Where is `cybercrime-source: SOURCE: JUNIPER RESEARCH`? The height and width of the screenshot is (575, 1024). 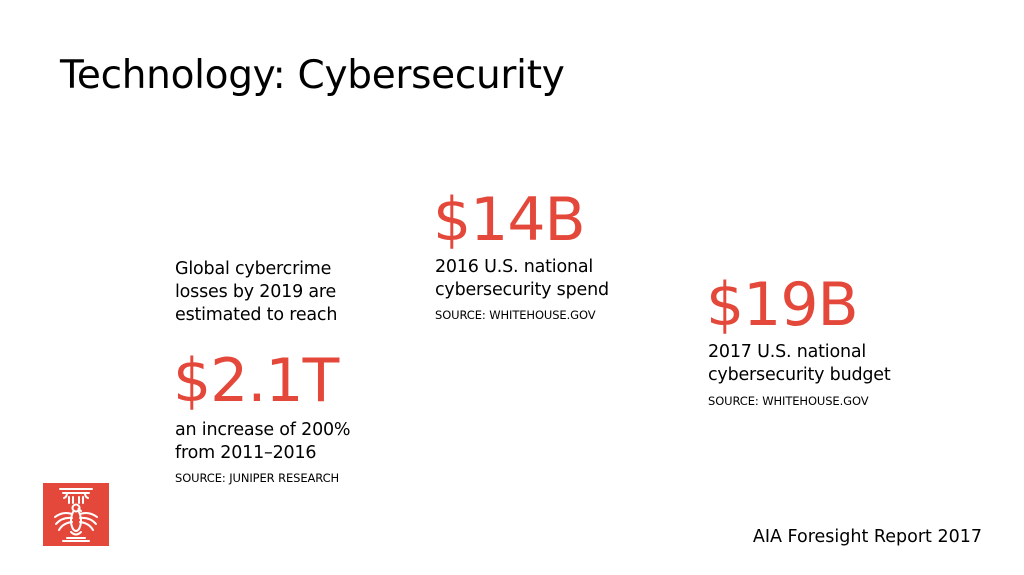 cybercrime-source: SOURCE: JUNIPER RESEARCH is located at coordinates (257, 478).